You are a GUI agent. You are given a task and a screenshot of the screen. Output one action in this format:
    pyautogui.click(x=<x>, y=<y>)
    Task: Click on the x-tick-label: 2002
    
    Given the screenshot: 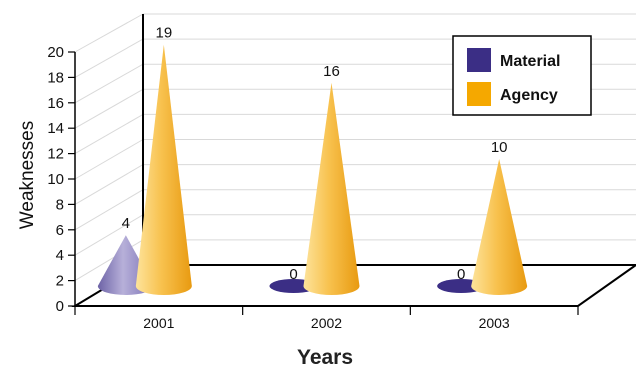 What is the action you would take?
    pyautogui.click(x=326, y=323)
    